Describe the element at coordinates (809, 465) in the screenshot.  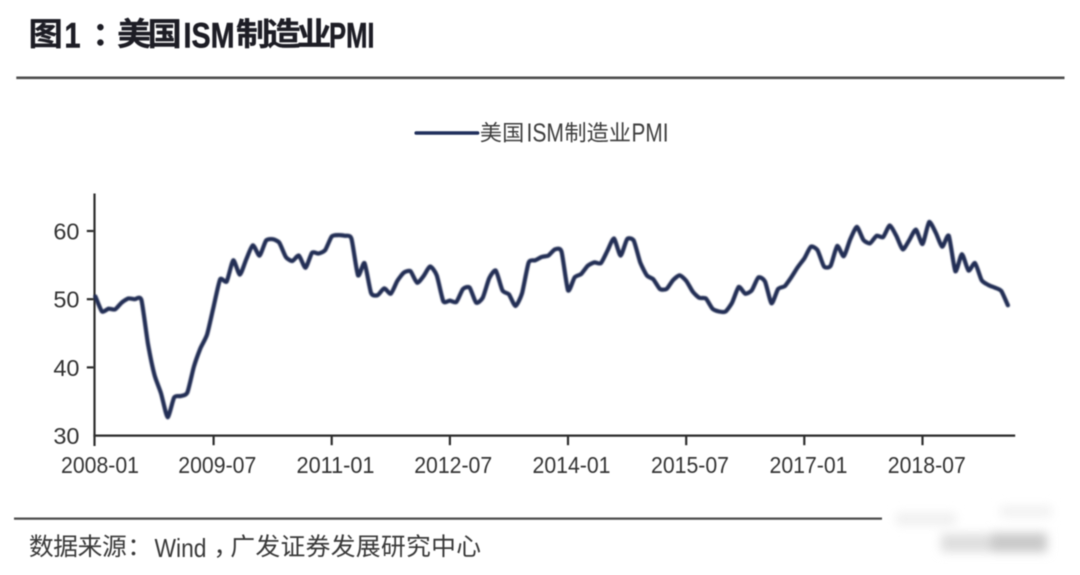
I see `svg-text: 2017-01` at that location.